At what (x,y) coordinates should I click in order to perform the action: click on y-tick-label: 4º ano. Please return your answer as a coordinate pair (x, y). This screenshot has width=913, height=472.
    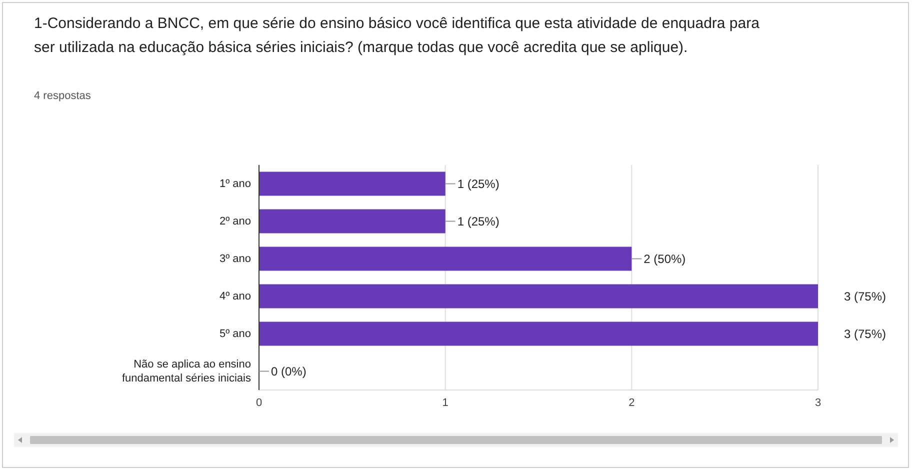
    Looking at the image, I should click on (235, 296).